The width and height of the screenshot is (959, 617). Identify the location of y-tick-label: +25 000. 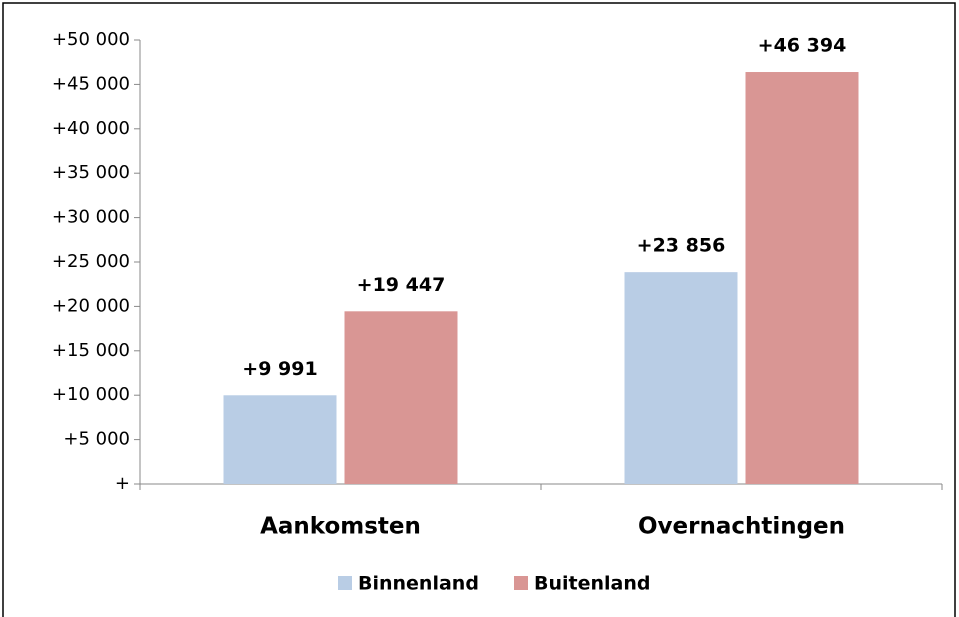
(91, 261).